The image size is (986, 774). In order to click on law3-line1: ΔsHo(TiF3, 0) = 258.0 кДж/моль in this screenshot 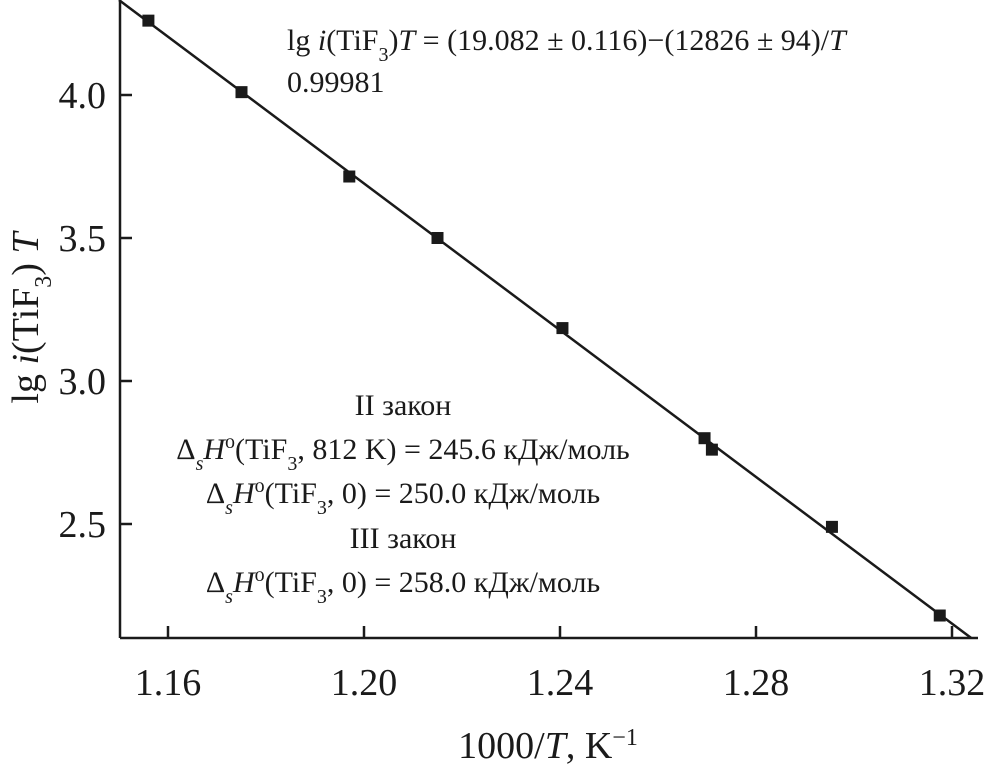, I will do `click(403, 586)`.